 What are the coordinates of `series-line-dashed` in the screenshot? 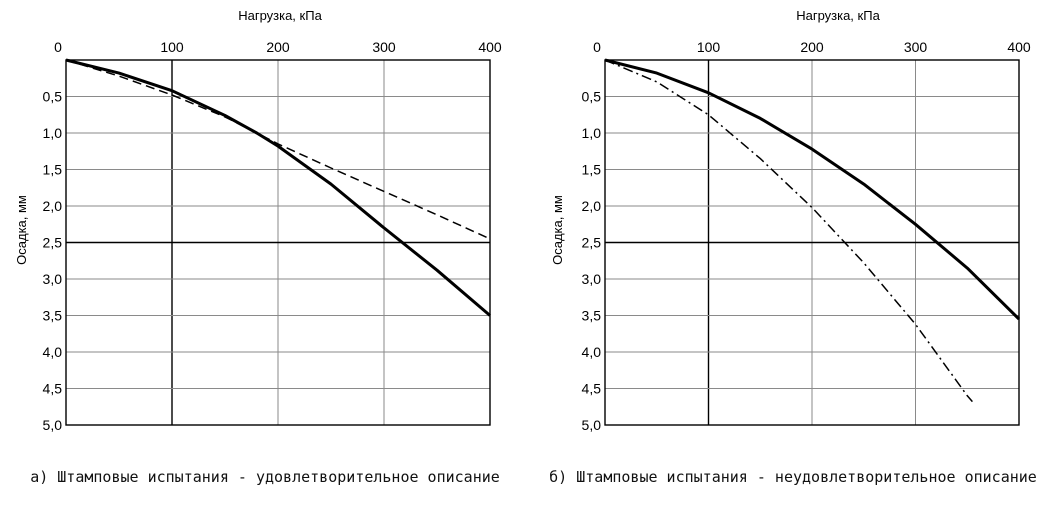 It's located at (278, 149).